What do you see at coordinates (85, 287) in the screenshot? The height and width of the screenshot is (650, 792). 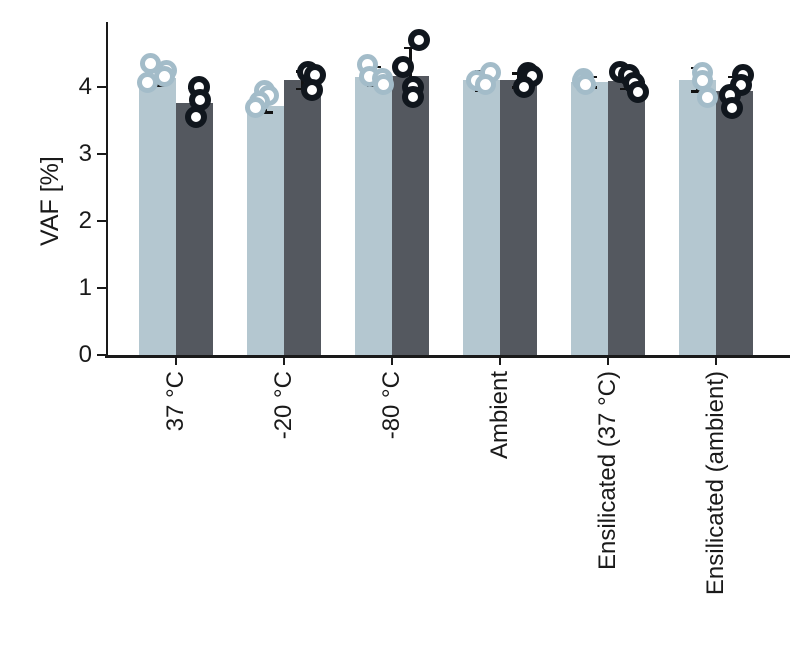 I see `y-tick-label: 1` at bounding box center [85, 287].